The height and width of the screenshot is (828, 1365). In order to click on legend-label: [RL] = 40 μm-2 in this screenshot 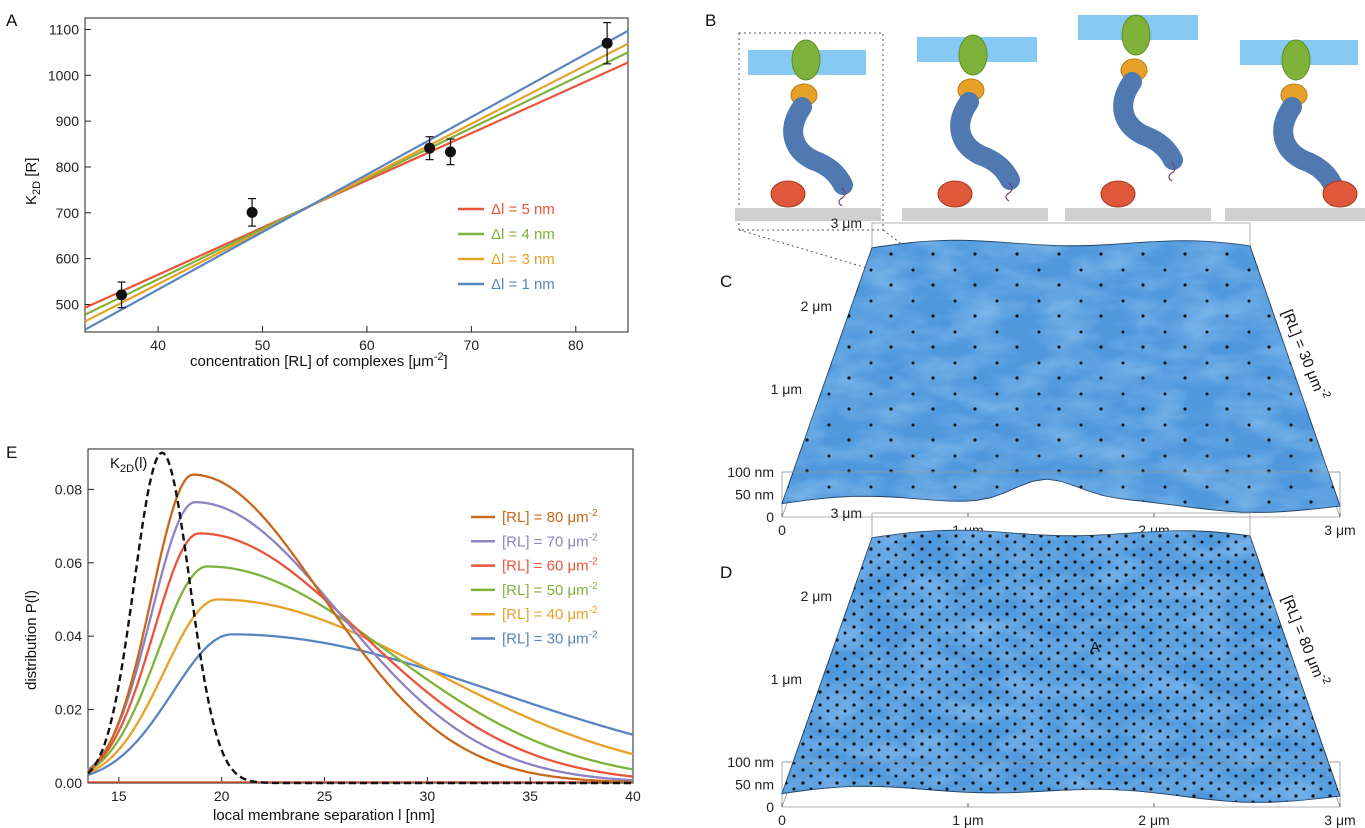, I will do `click(550, 614)`.